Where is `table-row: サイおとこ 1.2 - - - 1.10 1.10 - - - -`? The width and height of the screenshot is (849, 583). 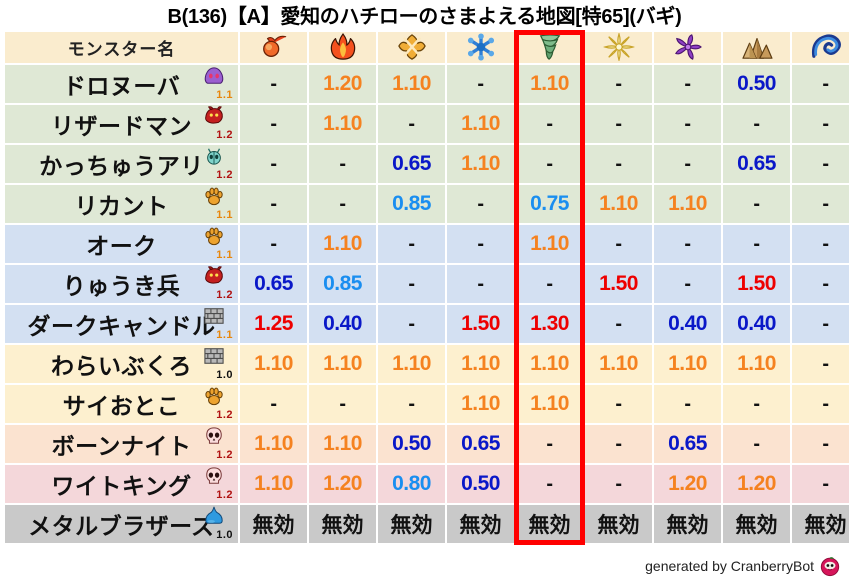
table-row: サイおとこ 1.2 - - - 1.10 1.10 - - - - is located at coordinates (427, 404).